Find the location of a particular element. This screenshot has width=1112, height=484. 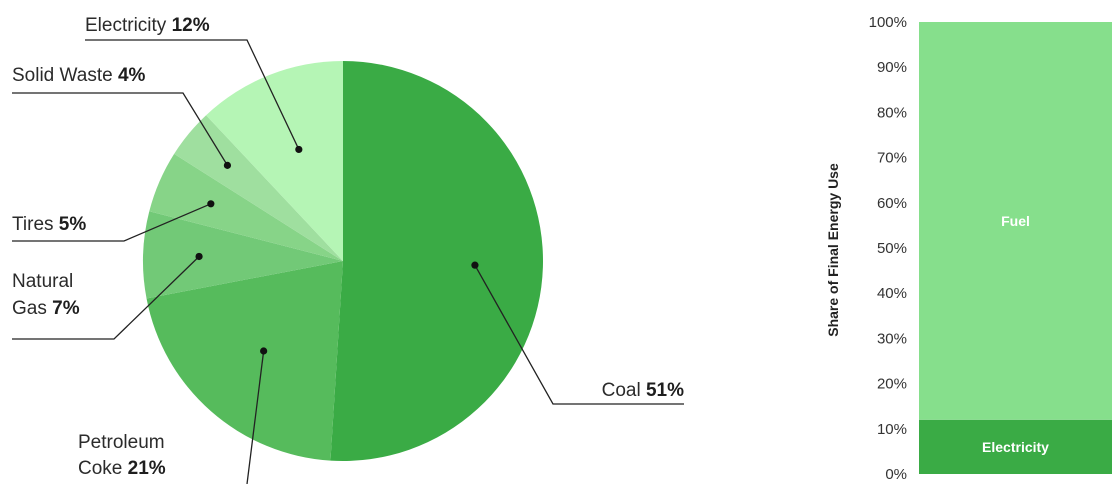

leader-dot-coal is located at coordinates (475, 265).